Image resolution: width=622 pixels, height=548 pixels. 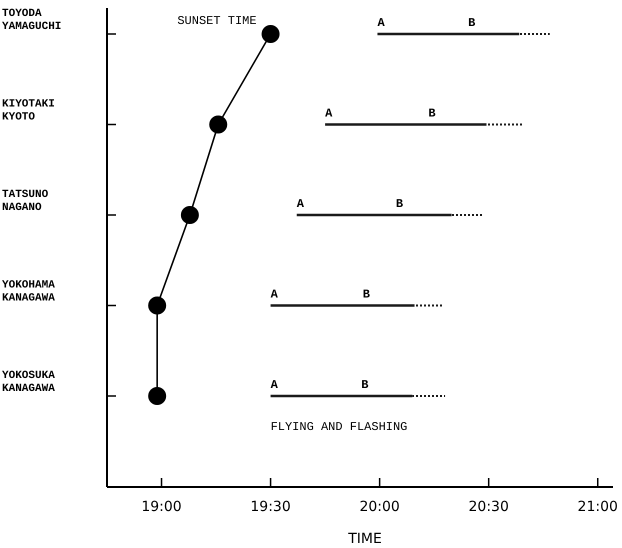 I want to click on series-label: SUNSET TIME, so click(x=217, y=21).